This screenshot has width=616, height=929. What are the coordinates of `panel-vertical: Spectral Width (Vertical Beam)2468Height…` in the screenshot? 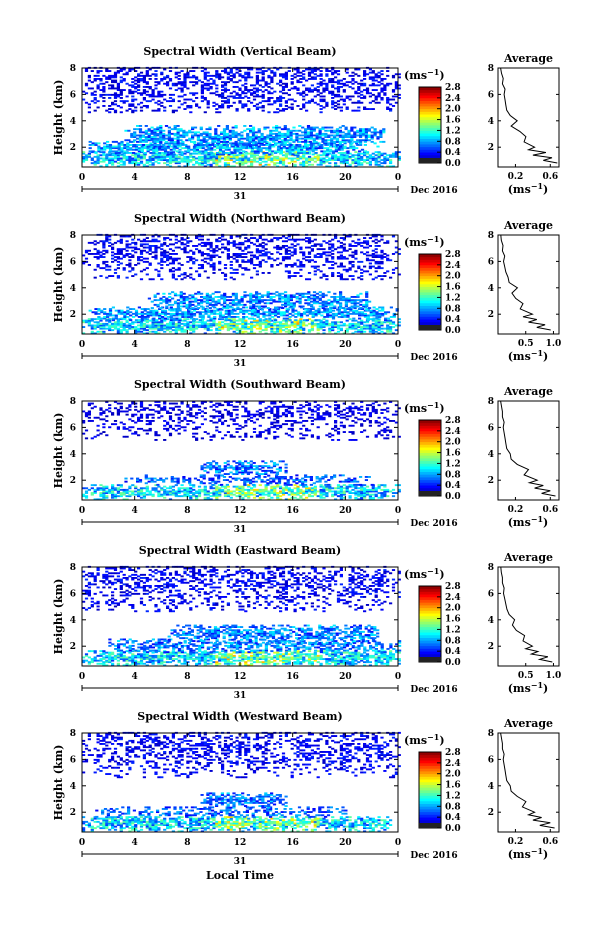 It's located at (306, 123).